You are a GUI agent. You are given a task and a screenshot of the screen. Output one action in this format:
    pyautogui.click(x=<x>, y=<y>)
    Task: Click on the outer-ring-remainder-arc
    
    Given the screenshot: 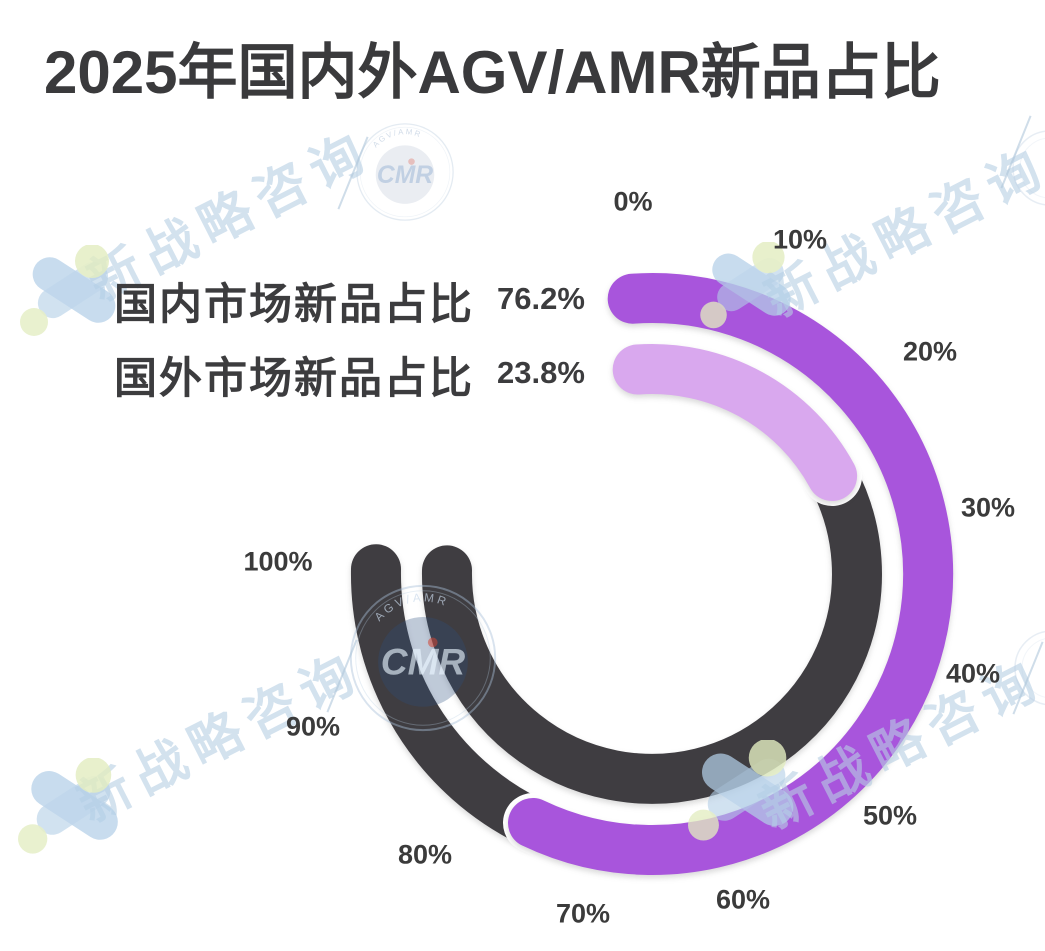 What is the action you would take?
    pyautogui.click(x=454, y=696)
    